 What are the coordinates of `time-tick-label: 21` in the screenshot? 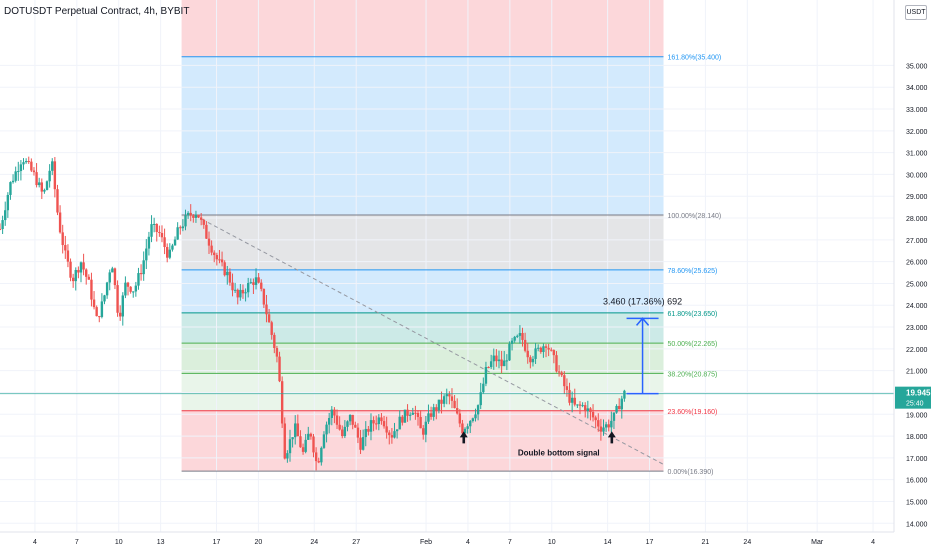 It's located at (706, 542).